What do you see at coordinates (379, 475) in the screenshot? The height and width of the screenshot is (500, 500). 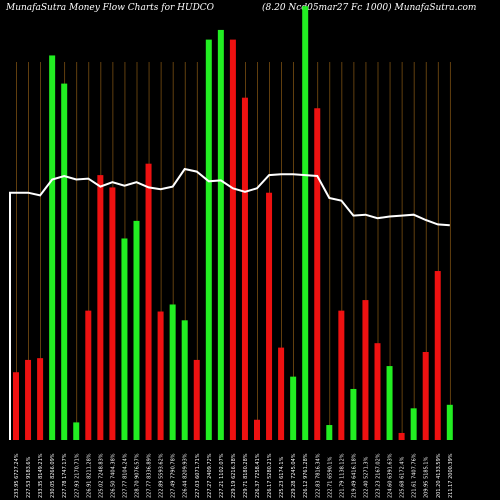 I see `x-tick-label: 223.23 2167.02%` at bounding box center [379, 475].